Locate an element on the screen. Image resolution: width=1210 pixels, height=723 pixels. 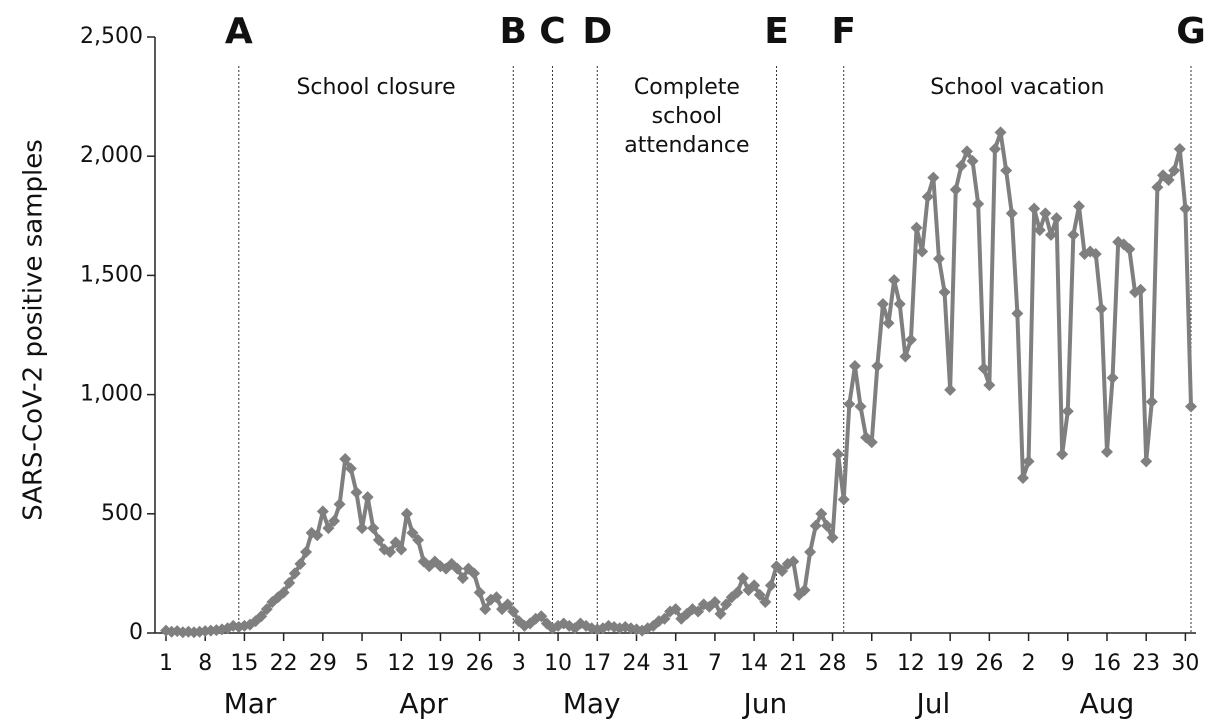
month-label: Mar is located at coordinates (250, 703).